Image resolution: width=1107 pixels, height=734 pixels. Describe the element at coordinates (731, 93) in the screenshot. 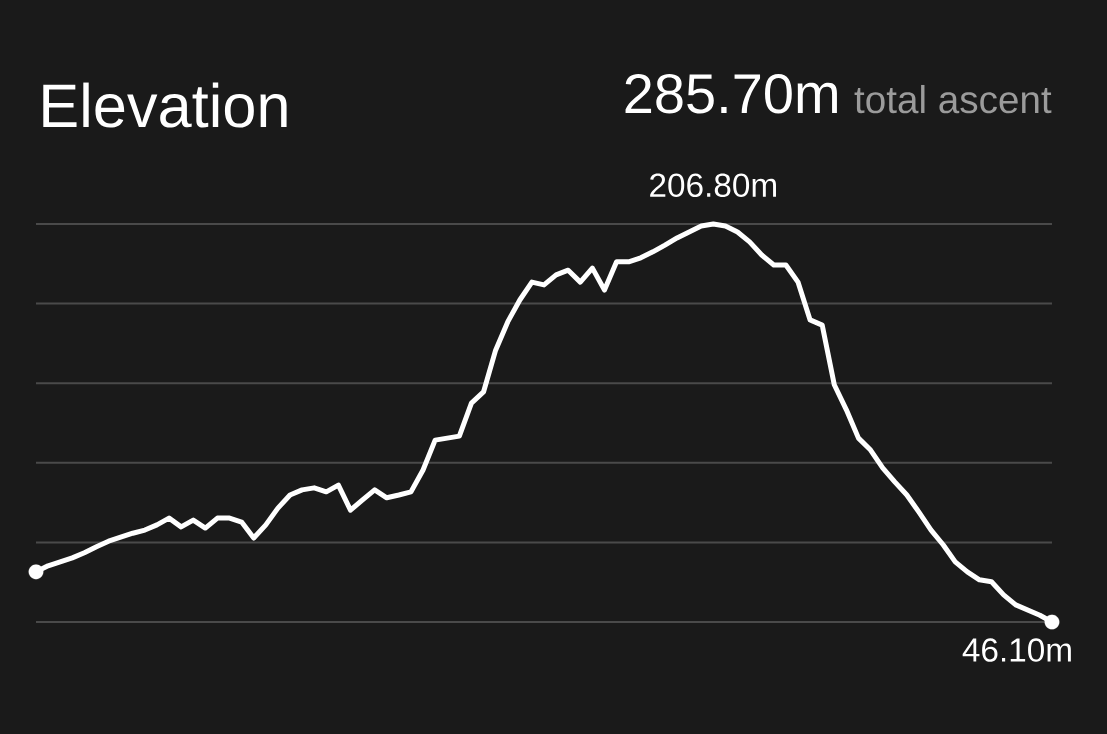

I see `text: 285.70m` at that location.